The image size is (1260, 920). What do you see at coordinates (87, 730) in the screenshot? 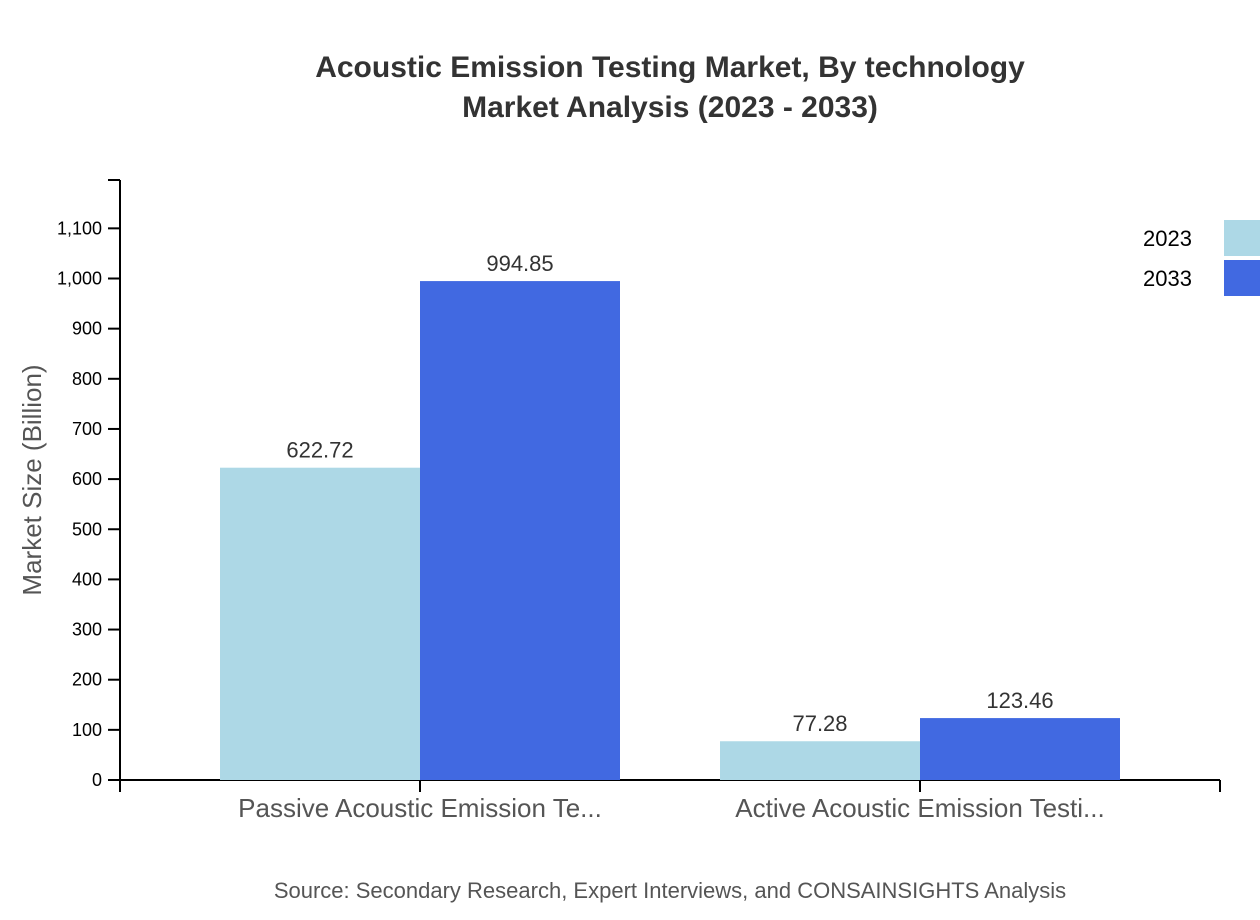
I see `y-tick-label: 100` at bounding box center [87, 730].